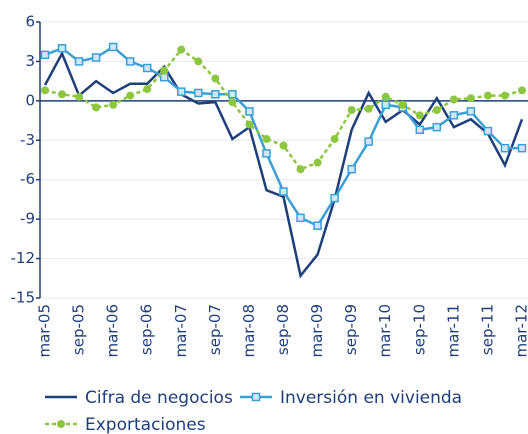  Describe the element at coordinates (215, 329) in the screenshot. I see `x-tick-label: sep-07` at that location.